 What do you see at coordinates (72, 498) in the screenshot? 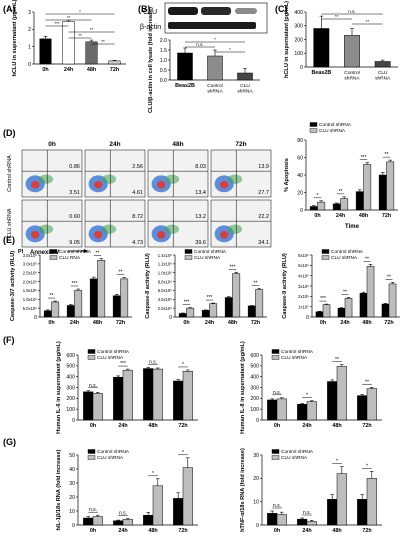
I see `y-tick-label: 20` at bounding box center [72, 498].